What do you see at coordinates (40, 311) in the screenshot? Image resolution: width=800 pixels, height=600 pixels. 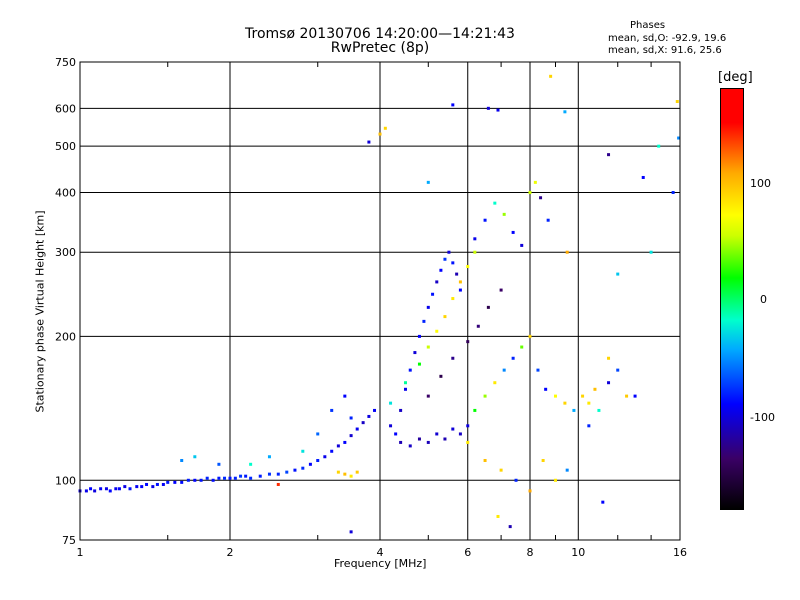 I see `y-axis-title: Stationary phase Virtual Height [km]` at bounding box center [40, 311].